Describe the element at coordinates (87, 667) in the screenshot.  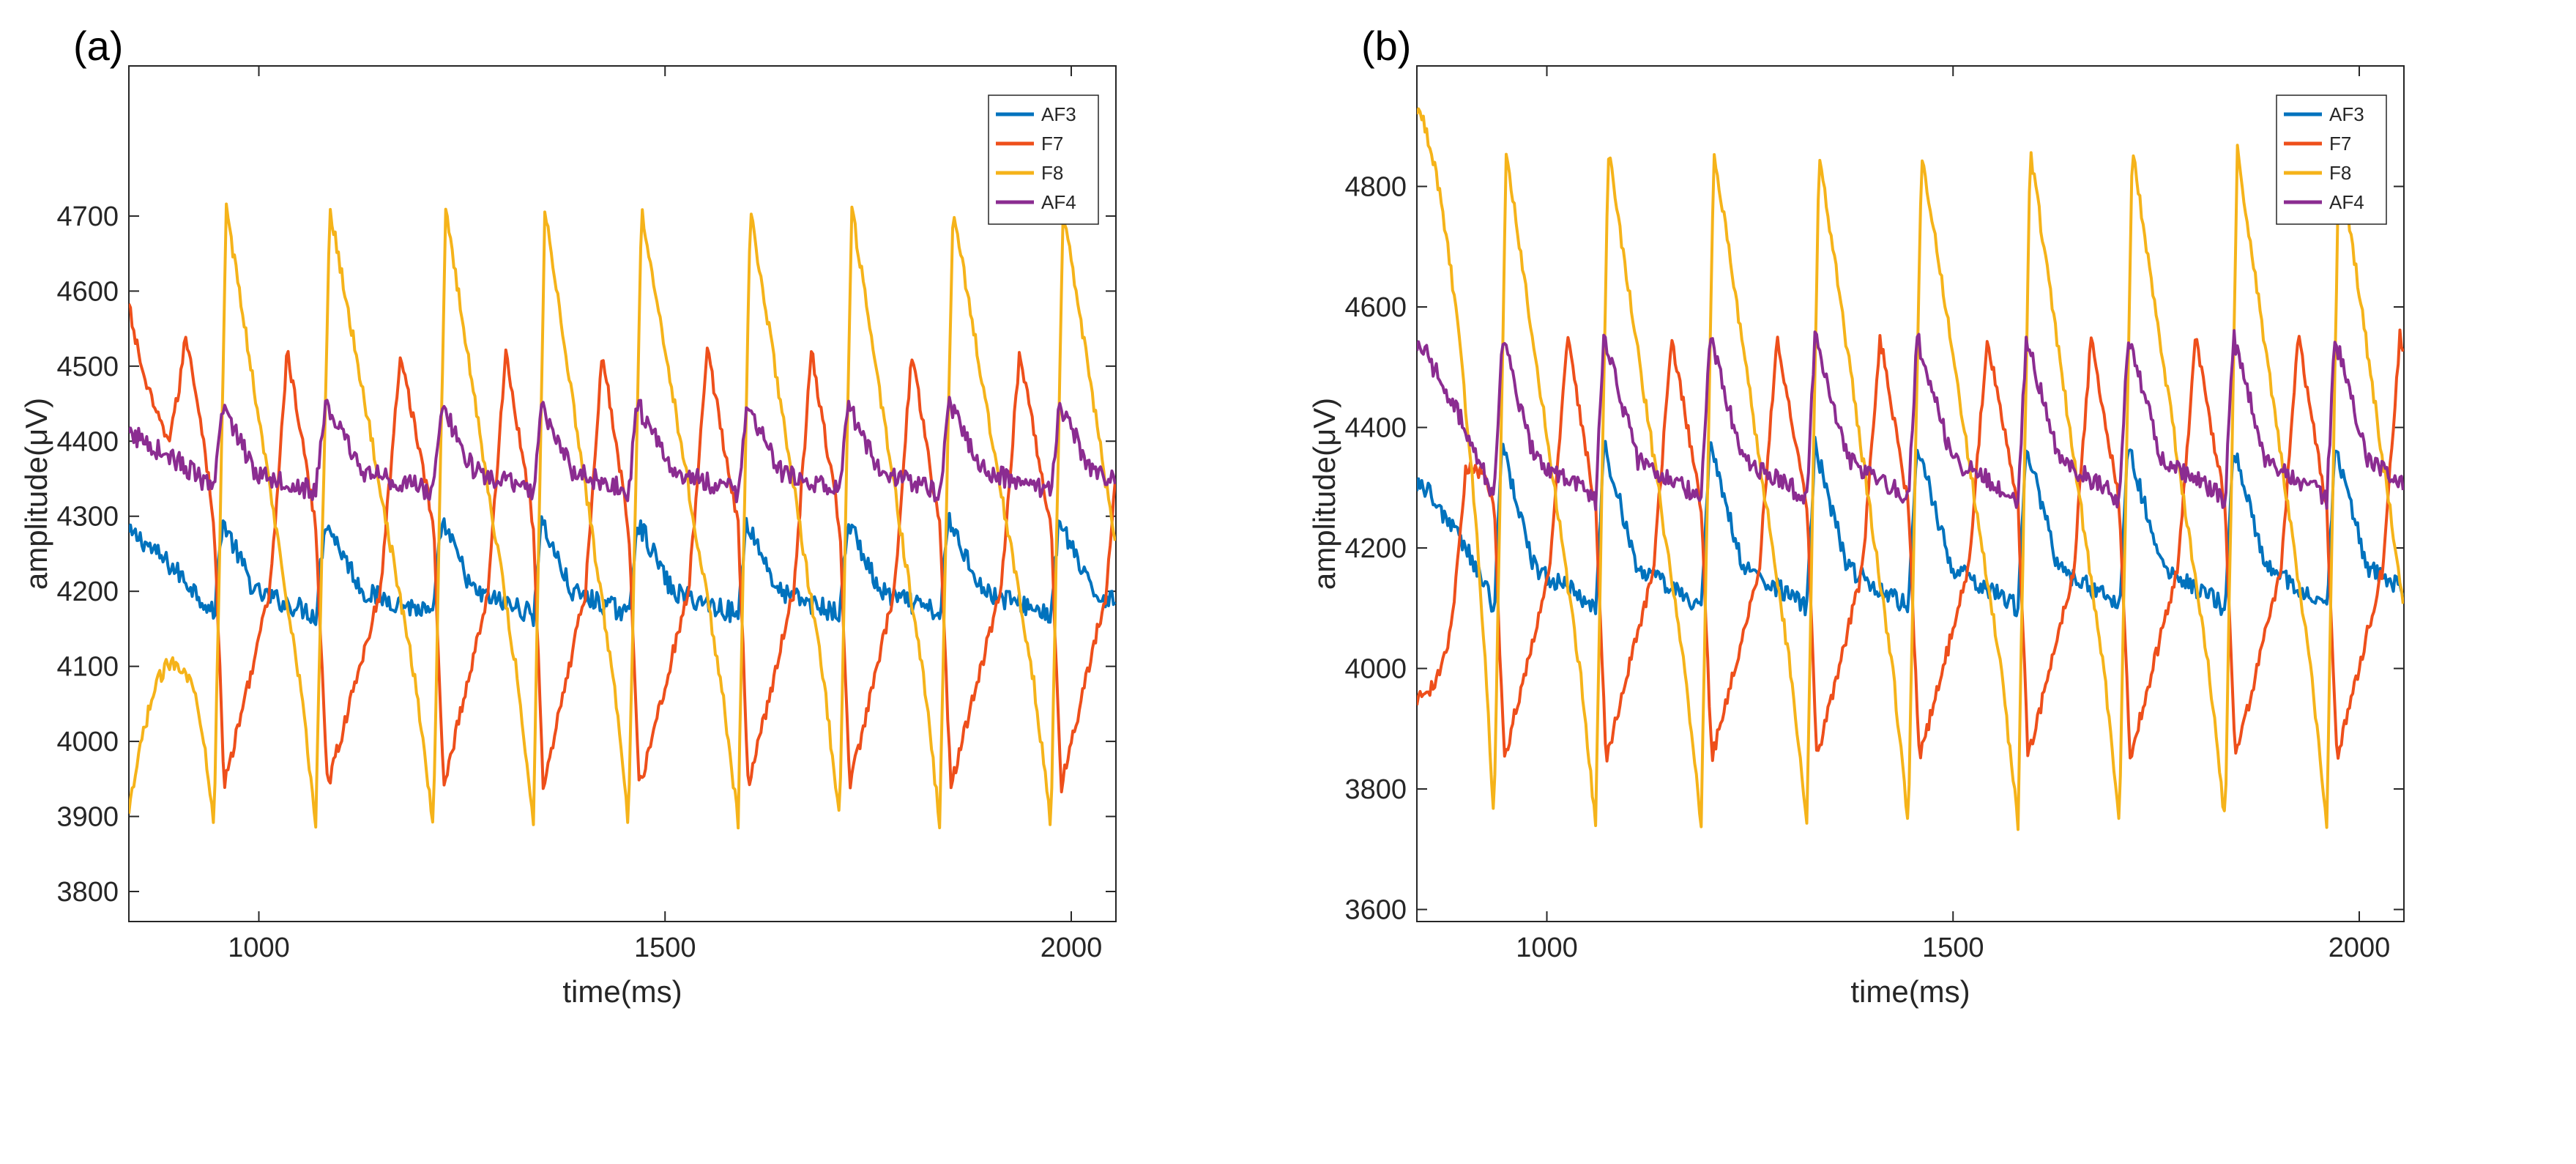
I see `y-tick-label: 4100` at that location.